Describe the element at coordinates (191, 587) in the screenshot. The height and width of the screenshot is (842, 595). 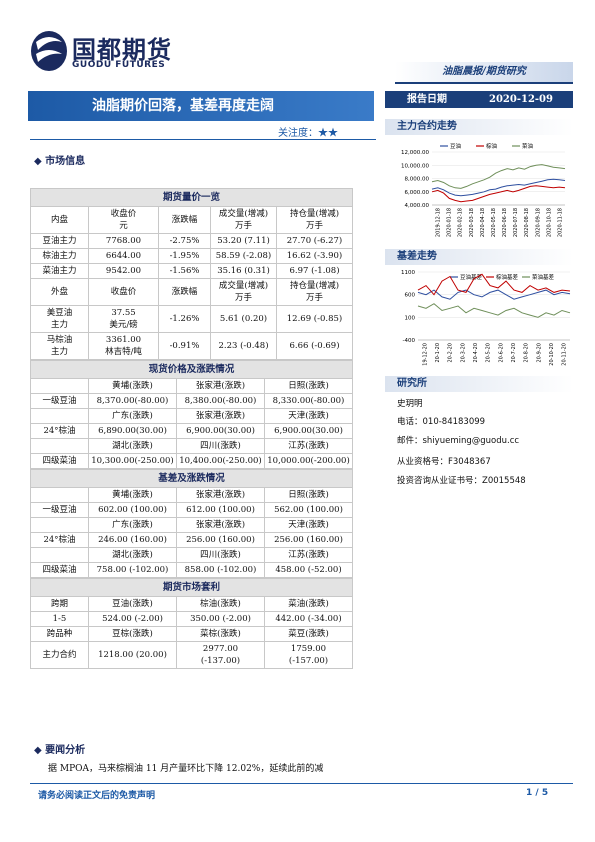
I see `table-title-row: 期货市场套利` at that location.